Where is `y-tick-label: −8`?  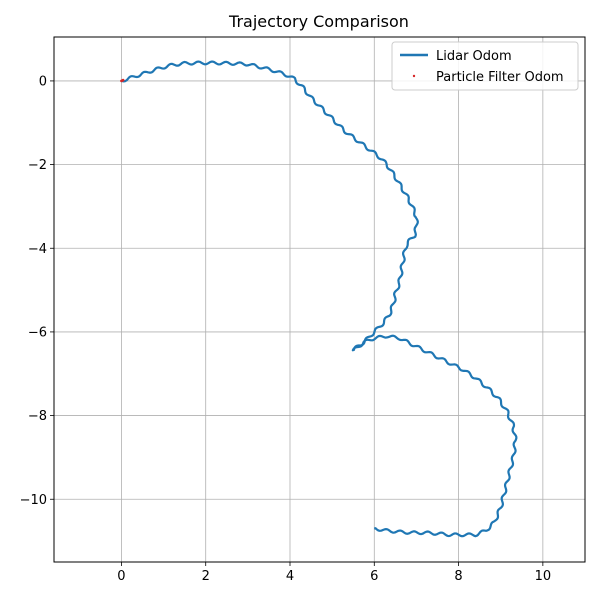 y-tick-label: −8 is located at coordinates (37, 416).